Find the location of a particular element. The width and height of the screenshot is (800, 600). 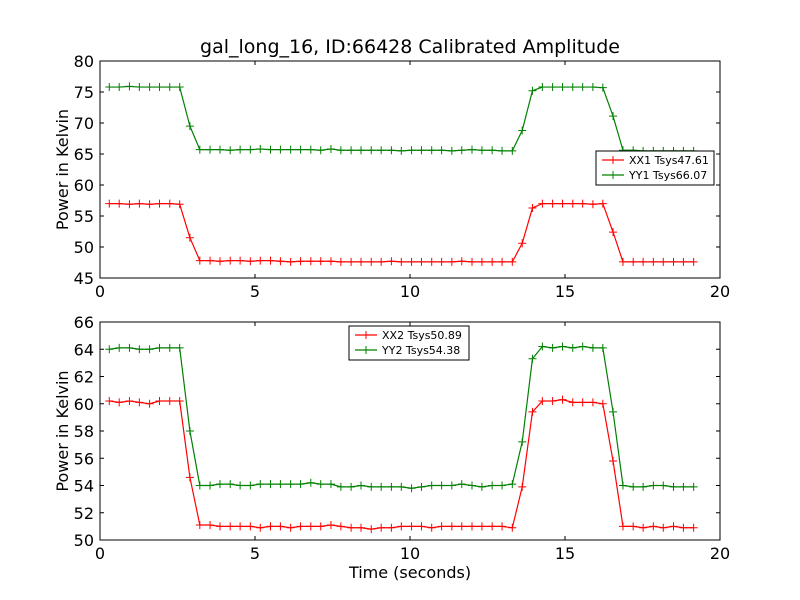

y-tick-label: 58 is located at coordinates (84, 431).